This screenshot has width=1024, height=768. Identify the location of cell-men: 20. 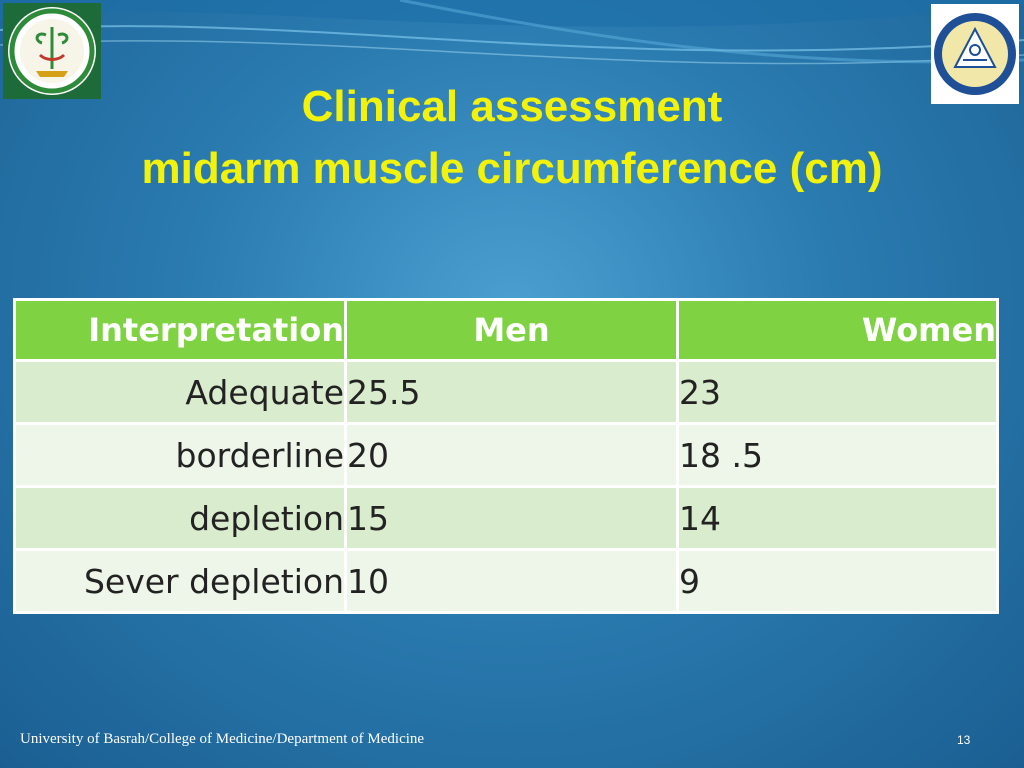
(511, 455).